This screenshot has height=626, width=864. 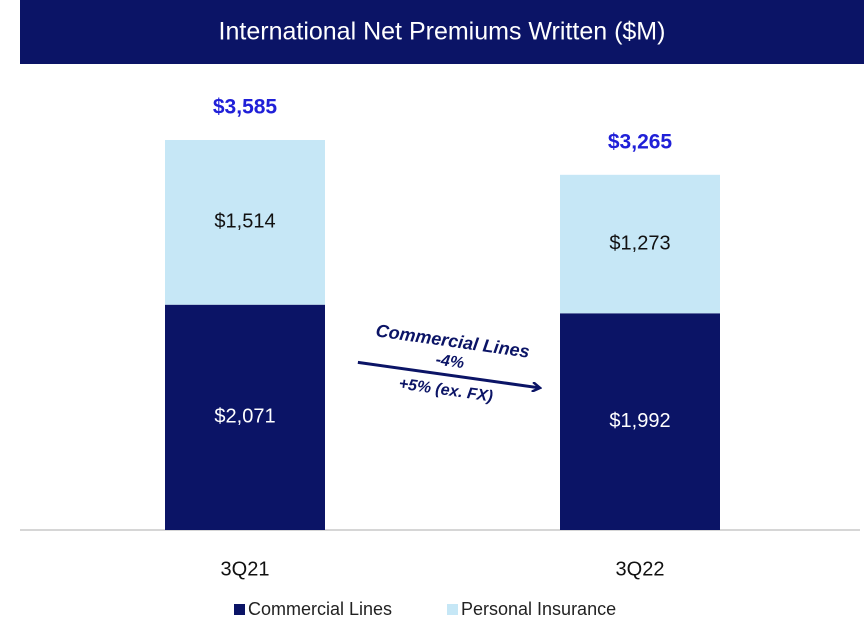 I want to click on annotation-arrow, so click(x=448, y=373).